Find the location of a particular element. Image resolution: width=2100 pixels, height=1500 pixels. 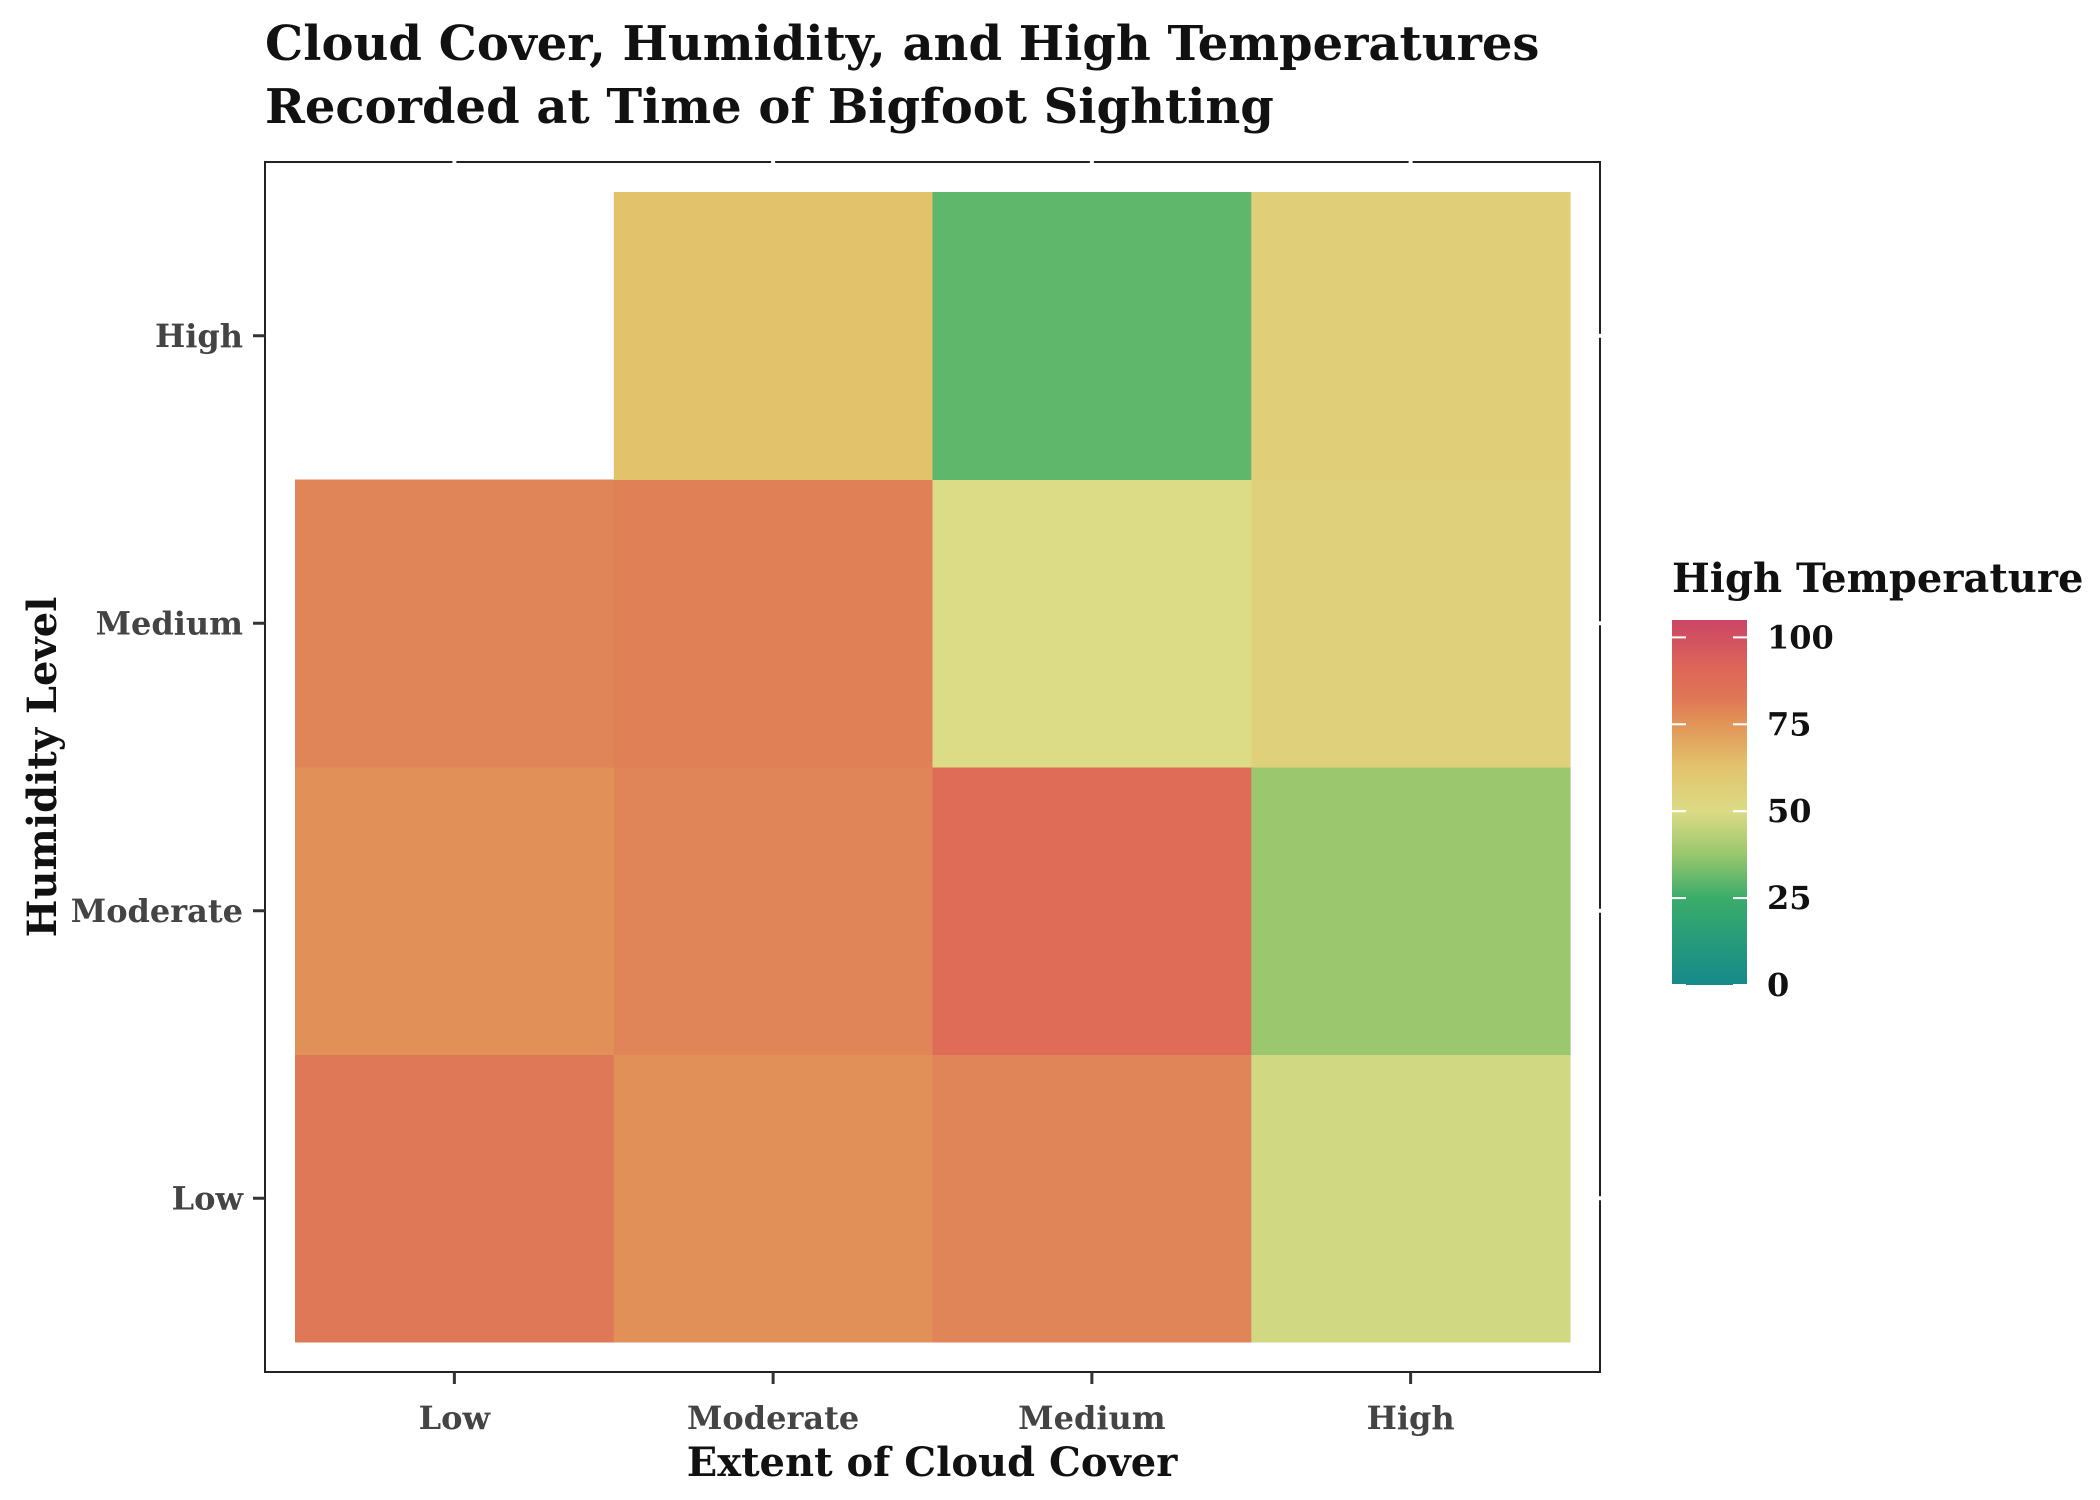

legend-color-bar is located at coordinates (1709, 802).